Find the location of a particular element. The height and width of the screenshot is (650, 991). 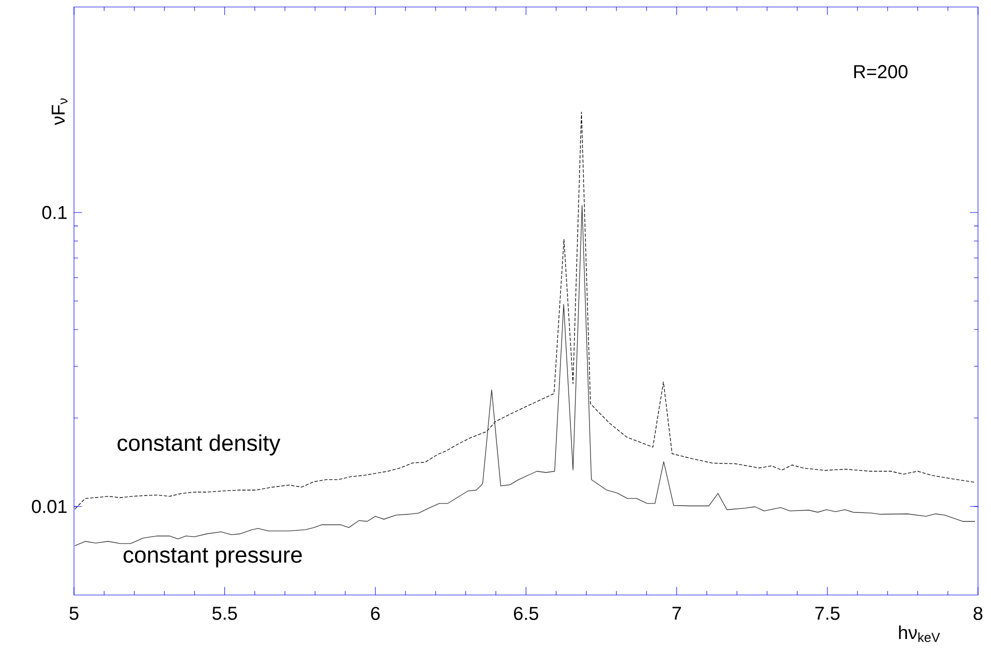

y-axis-title: νF$_{ν}$ is located at coordinates (60, 112).